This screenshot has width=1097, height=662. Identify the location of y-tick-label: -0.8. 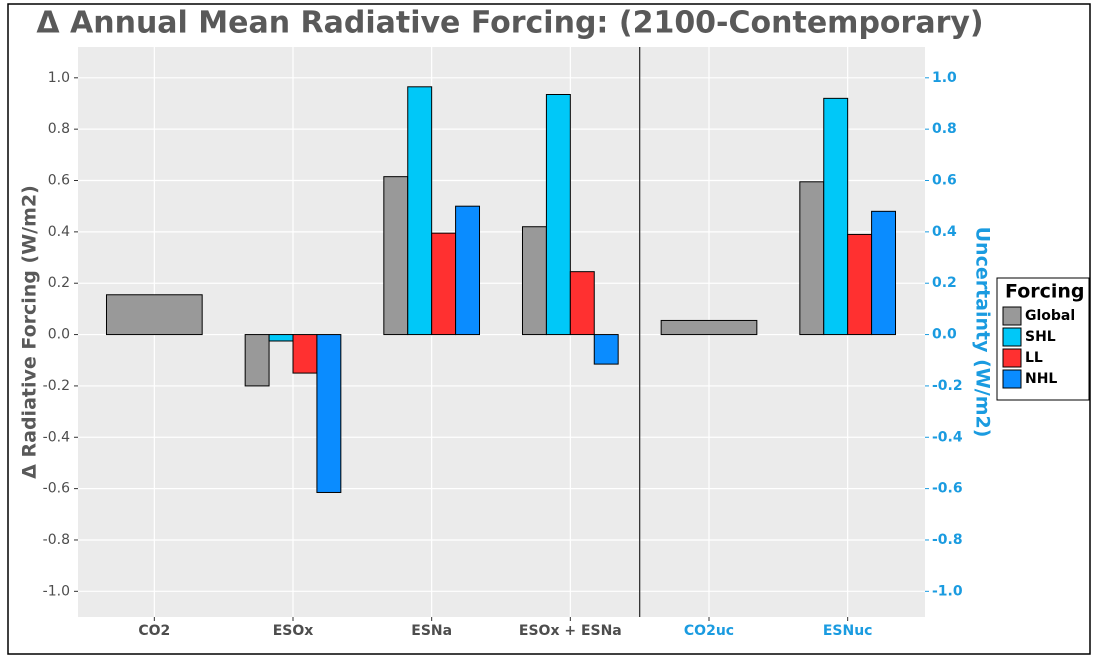
(56, 540).